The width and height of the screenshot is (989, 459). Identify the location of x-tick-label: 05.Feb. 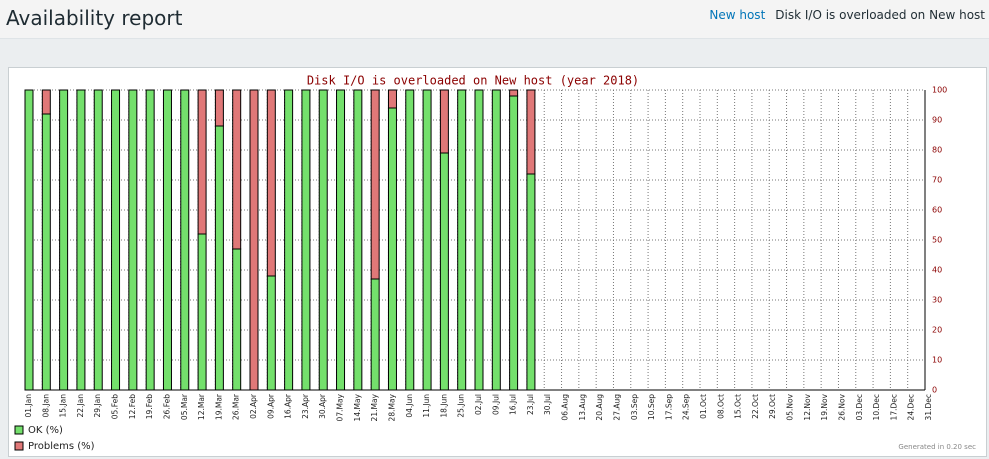
(115, 406).